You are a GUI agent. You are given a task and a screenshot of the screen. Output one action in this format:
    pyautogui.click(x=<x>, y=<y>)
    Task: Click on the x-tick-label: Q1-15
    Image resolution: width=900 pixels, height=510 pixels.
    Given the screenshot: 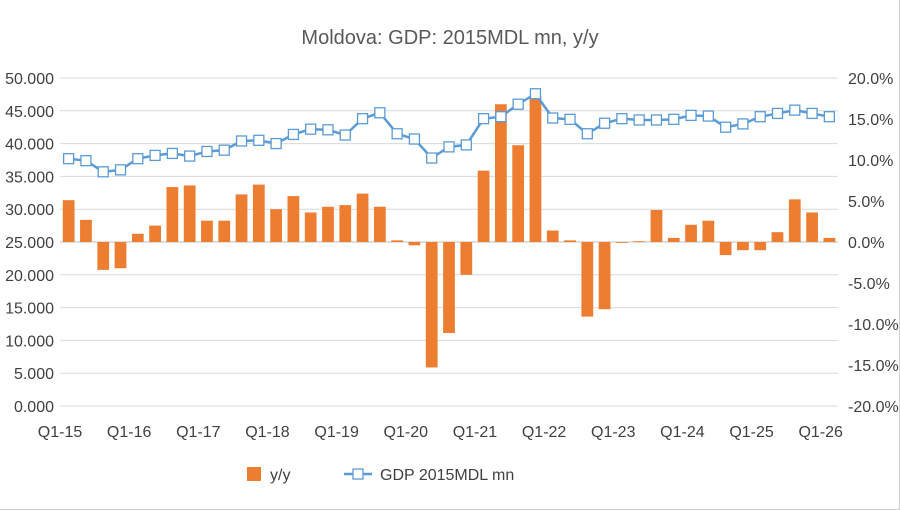 What is the action you would take?
    pyautogui.click(x=60, y=432)
    